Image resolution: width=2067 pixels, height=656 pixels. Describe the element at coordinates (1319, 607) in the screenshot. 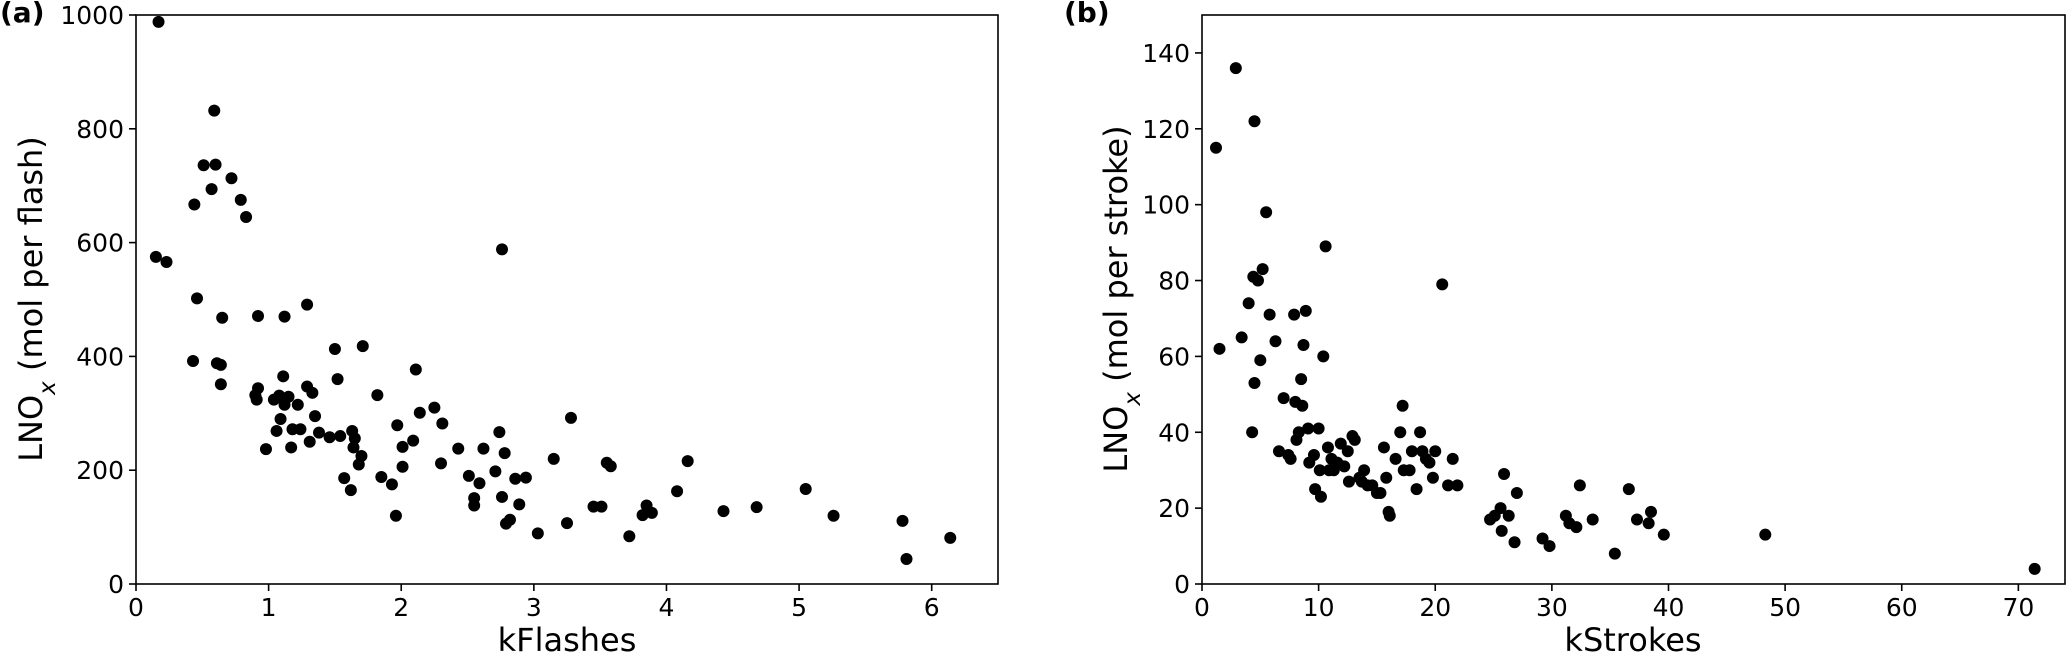

I see `panel-b-x-tick-label: 10` at that location.